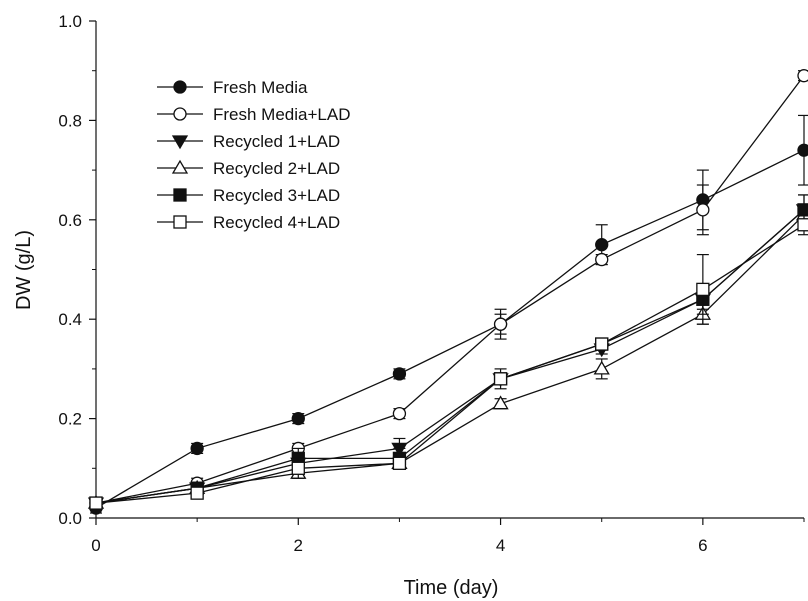 This screenshot has height=601, width=808. I want to click on legend-entry: Recycled 2+LAD, so click(248, 168).